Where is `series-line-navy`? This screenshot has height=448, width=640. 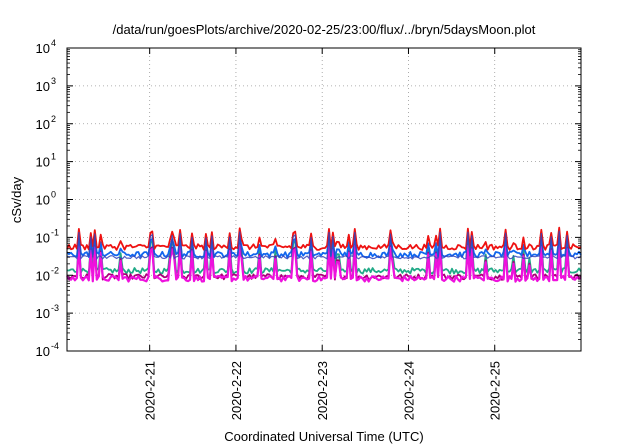
series-line-navy is located at coordinates (324, 245).